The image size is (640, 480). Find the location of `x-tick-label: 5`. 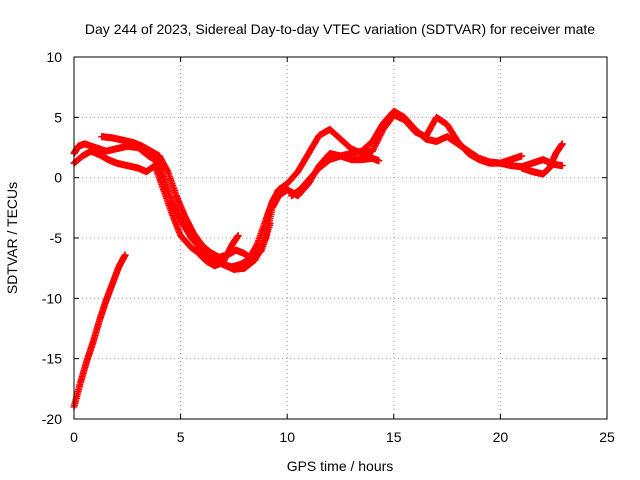

x-tick-label: 5 is located at coordinates (181, 437).